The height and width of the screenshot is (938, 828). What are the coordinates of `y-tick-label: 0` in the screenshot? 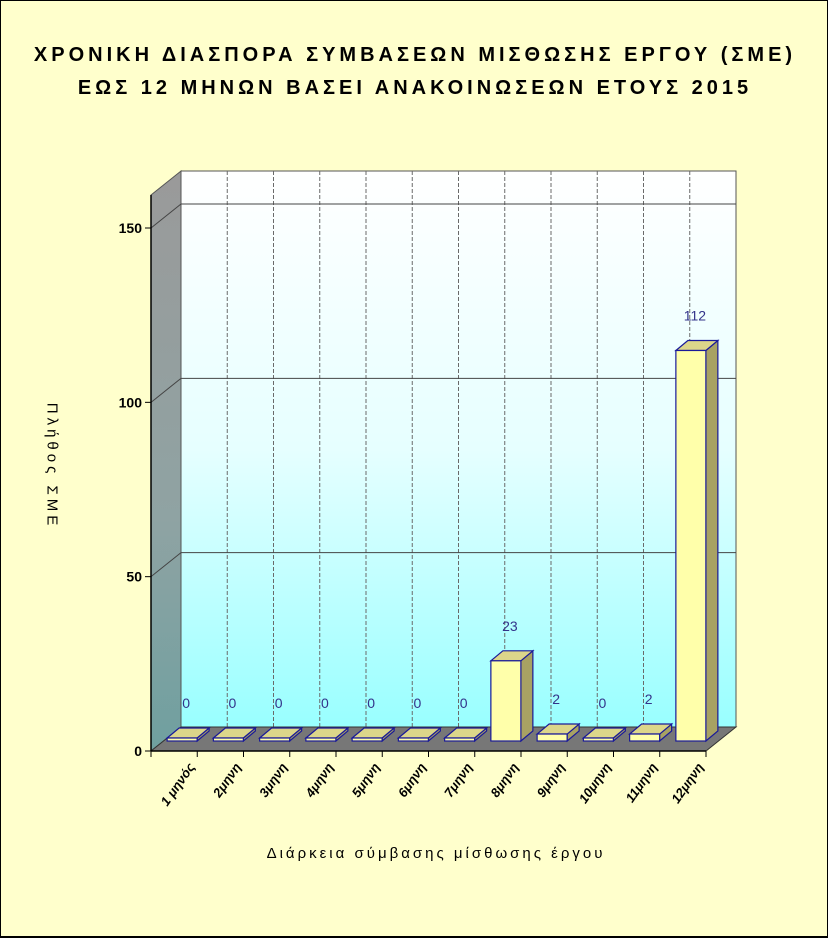 It's located at (138, 751).